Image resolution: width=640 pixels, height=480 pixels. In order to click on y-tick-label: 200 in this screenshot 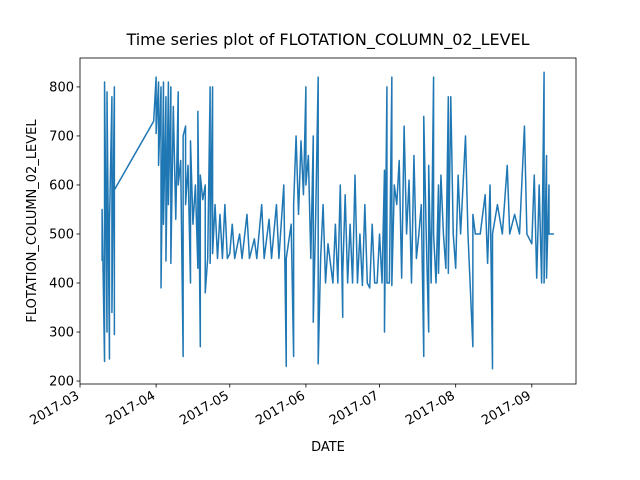, I will do `click(61, 382)`.